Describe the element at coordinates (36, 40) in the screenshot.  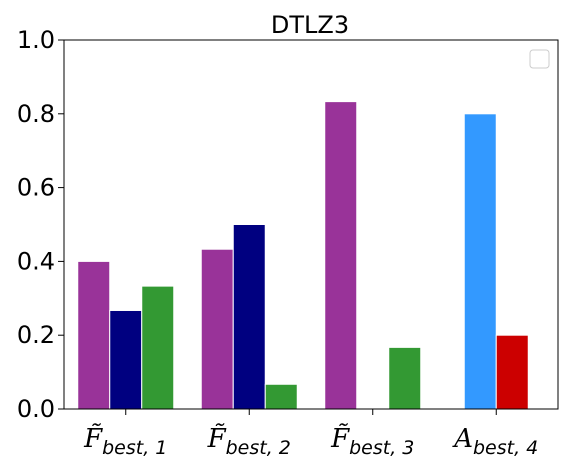
I see `y-tick-label: 1.0` at that location.